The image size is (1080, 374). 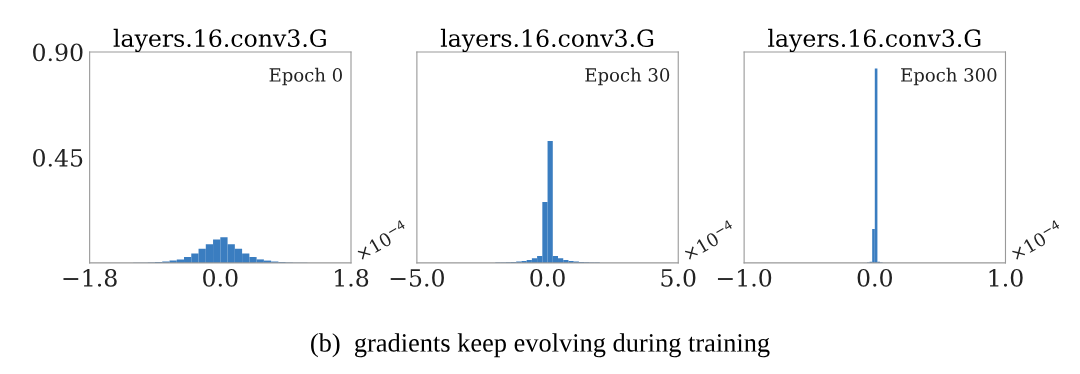 What do you see at coordinates (627, 76) in the screenshot?
I see `annotation: Epoch 30` at bounding box center [627, 76].